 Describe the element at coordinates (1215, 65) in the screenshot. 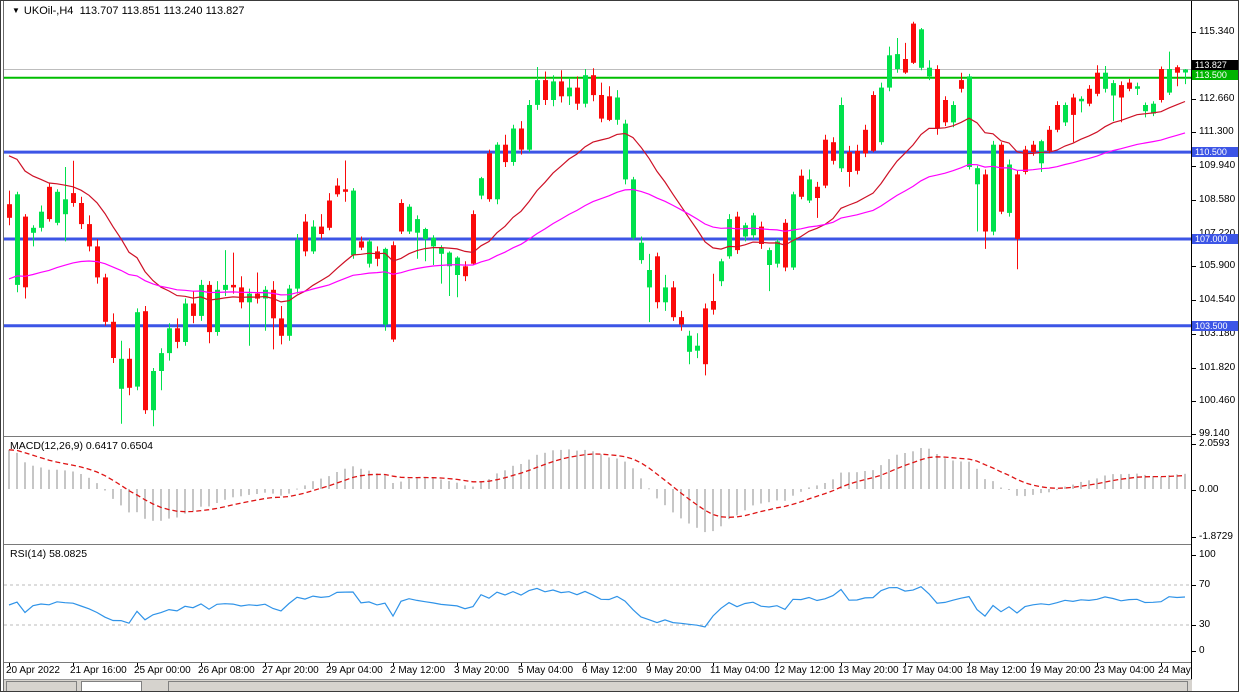

I see `price-badge: 113.827` at that location.